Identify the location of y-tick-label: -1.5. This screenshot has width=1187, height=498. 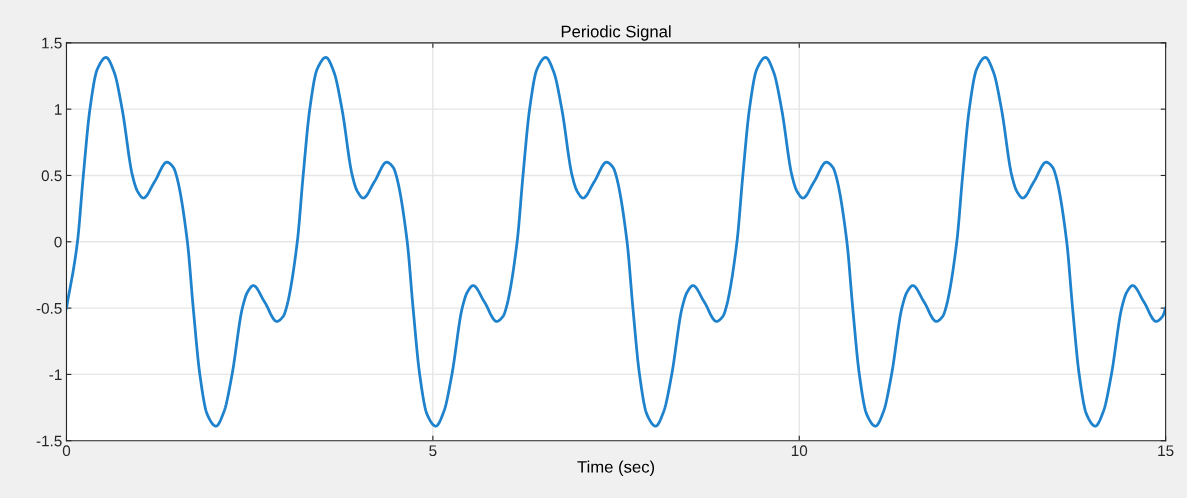
(49, 441).